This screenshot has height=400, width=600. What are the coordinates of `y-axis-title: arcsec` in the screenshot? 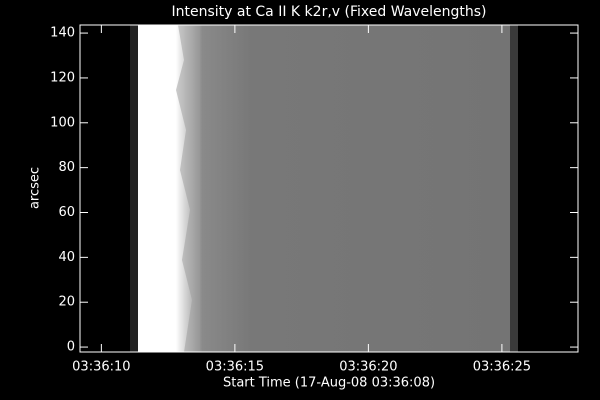 It's located at (35, 188).